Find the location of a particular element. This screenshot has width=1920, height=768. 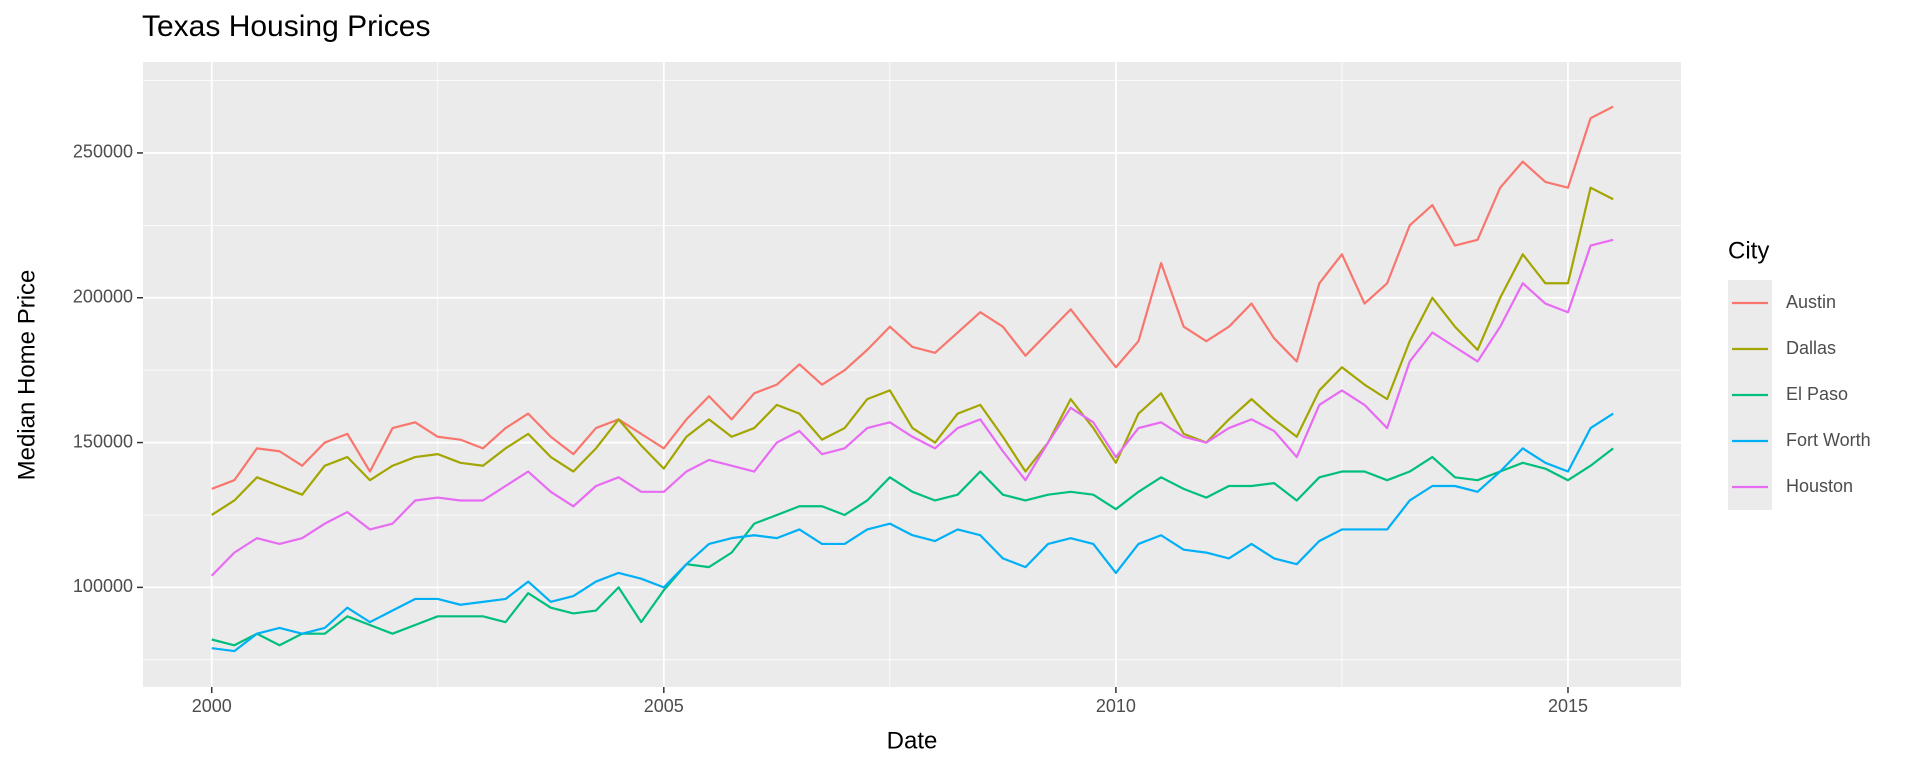

legend-label: Fort Worth is located at coordinates (1828, 440).